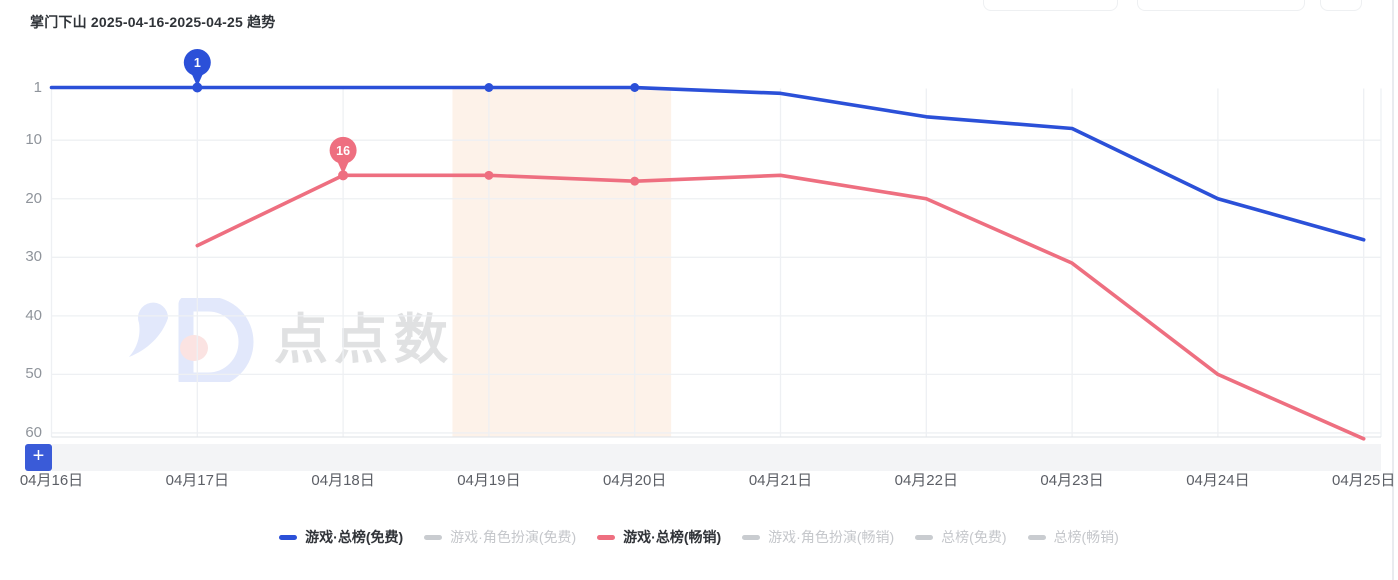 This screenshot has width=1398, height=580. Describe the element at coordinates (33, 432) in the screenshot. I see `y-axis-tick-label: 60` at that location.